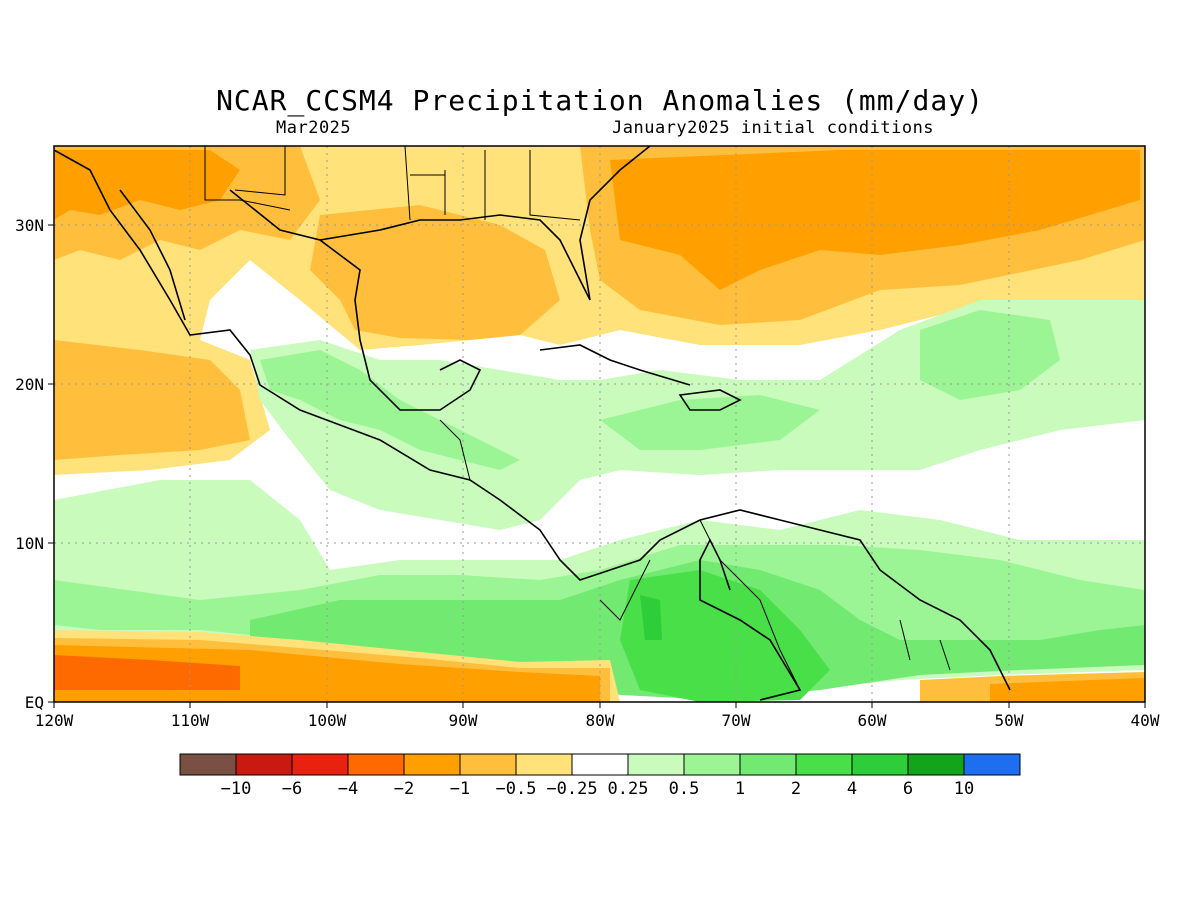 The image size is (1200, 900). Describe the element at coordinates (152, 400) in the screenshot. I see `dry-region-pacific-west` at that location.